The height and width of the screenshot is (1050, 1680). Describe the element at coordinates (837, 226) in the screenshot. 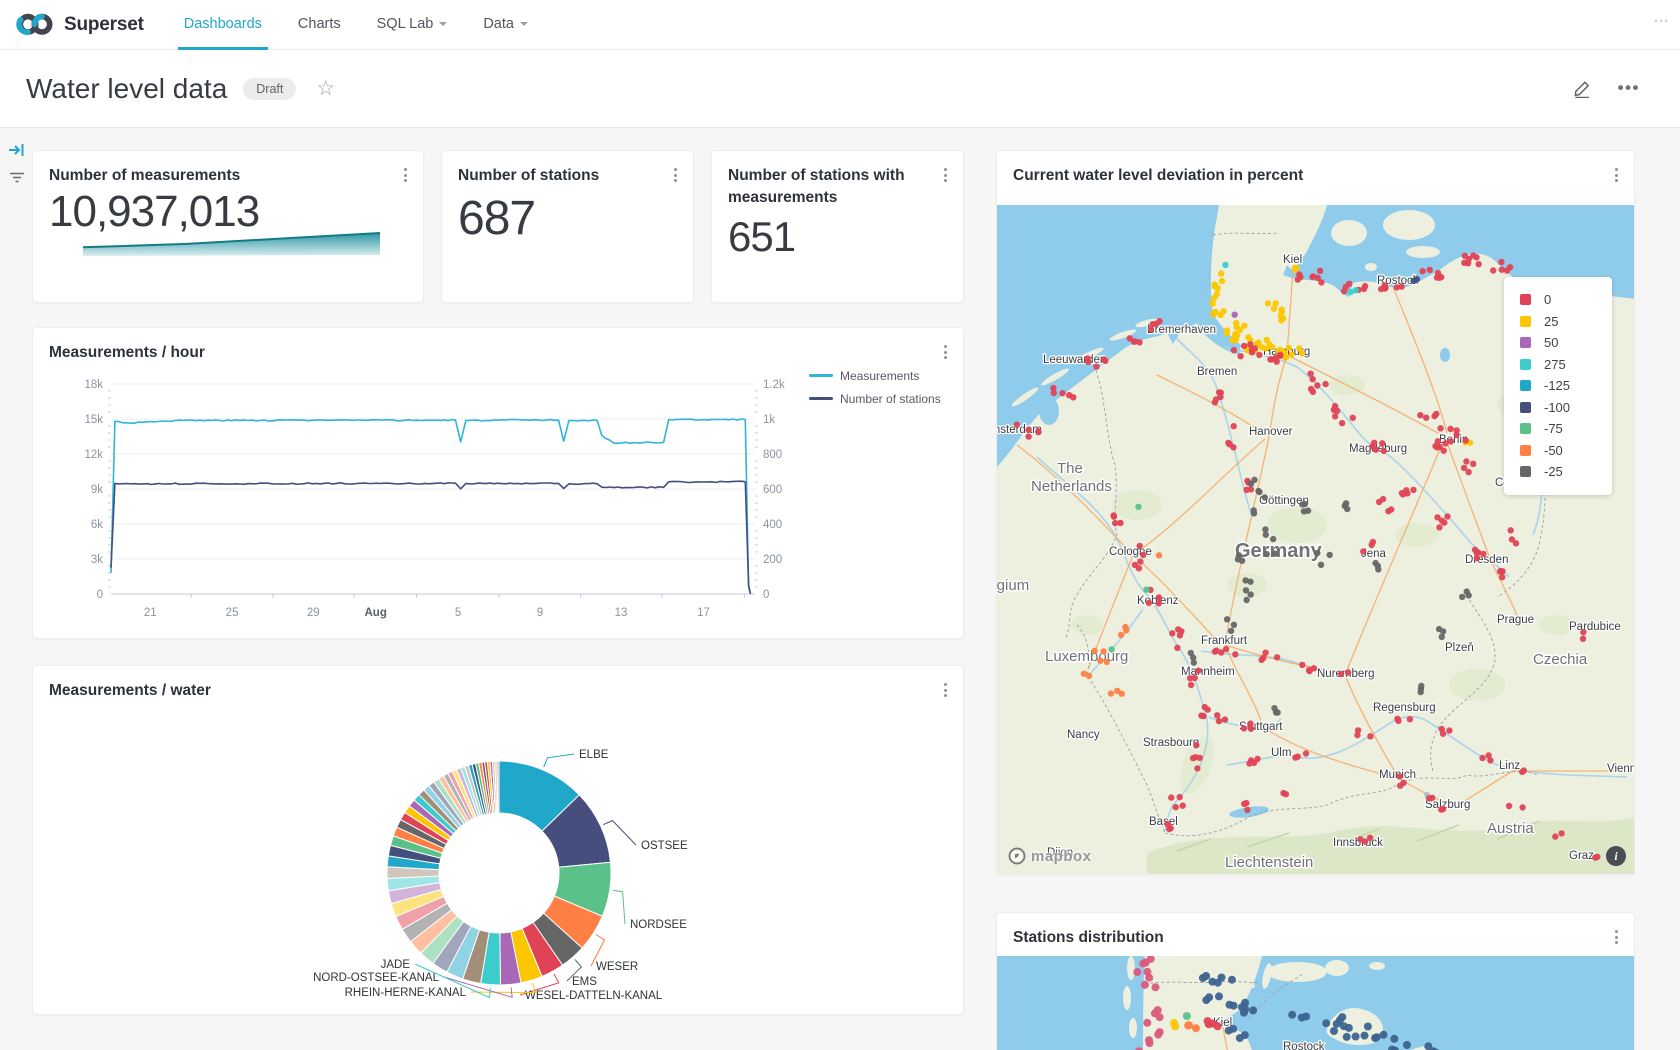

I see `kpi-card-stations-with-measurements: Number of stations with measurements 651` at that location.